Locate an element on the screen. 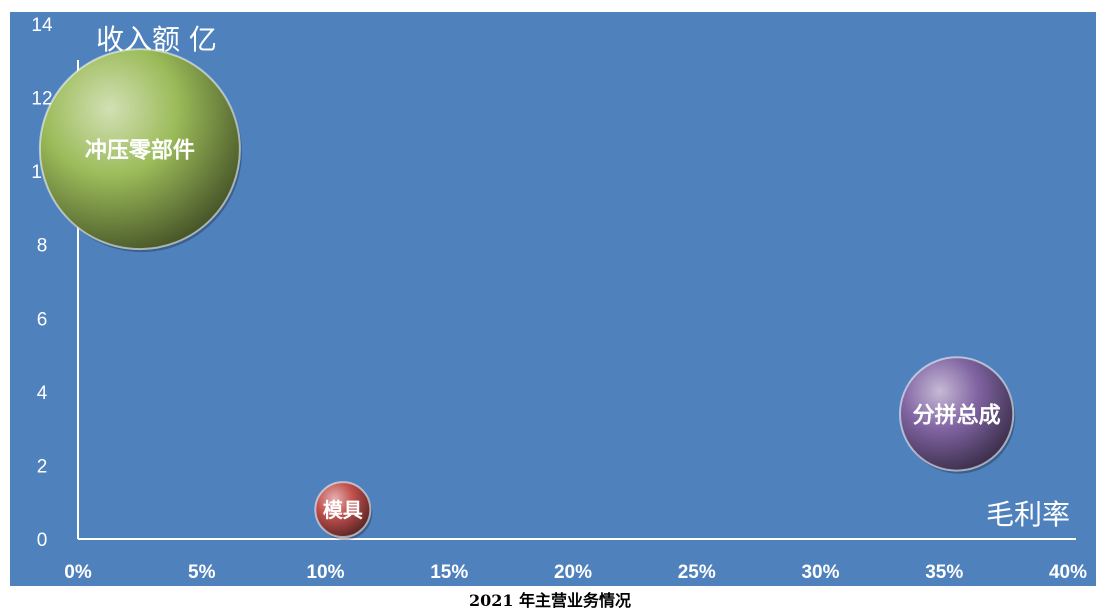 This screenshot has width=1100, height=610. bubble-label: 冲压零部件 is located at coordinates (140, 150).